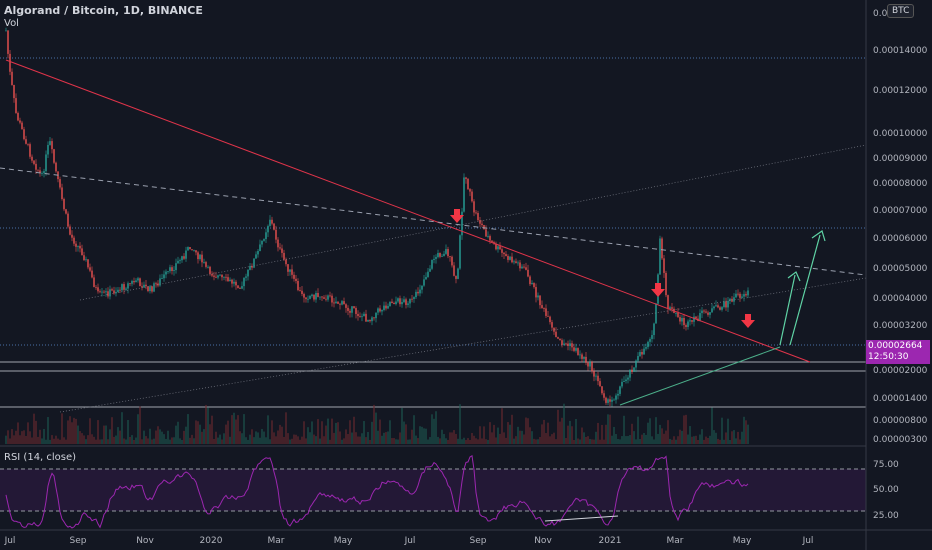 The height and width of the screenshot is (550, 932). What do you see at coordinates (900, 159) in the screenshot?
I see `price-tick-label: 0.00009000` at bounding box center [900, 159].